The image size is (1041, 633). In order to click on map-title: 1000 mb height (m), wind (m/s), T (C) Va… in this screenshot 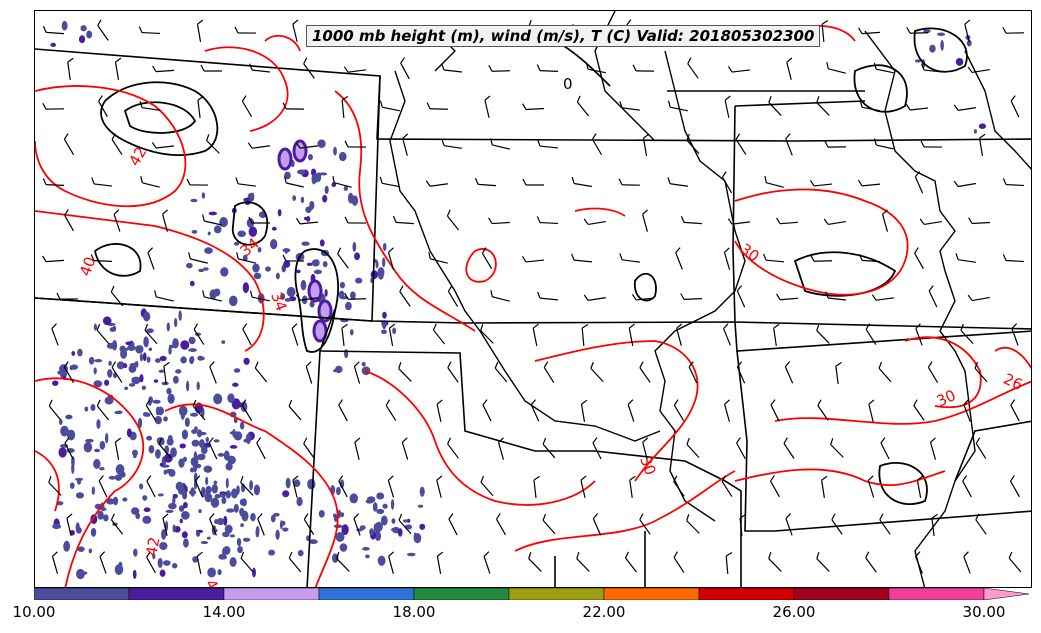, I will do `click(563, 36)`.